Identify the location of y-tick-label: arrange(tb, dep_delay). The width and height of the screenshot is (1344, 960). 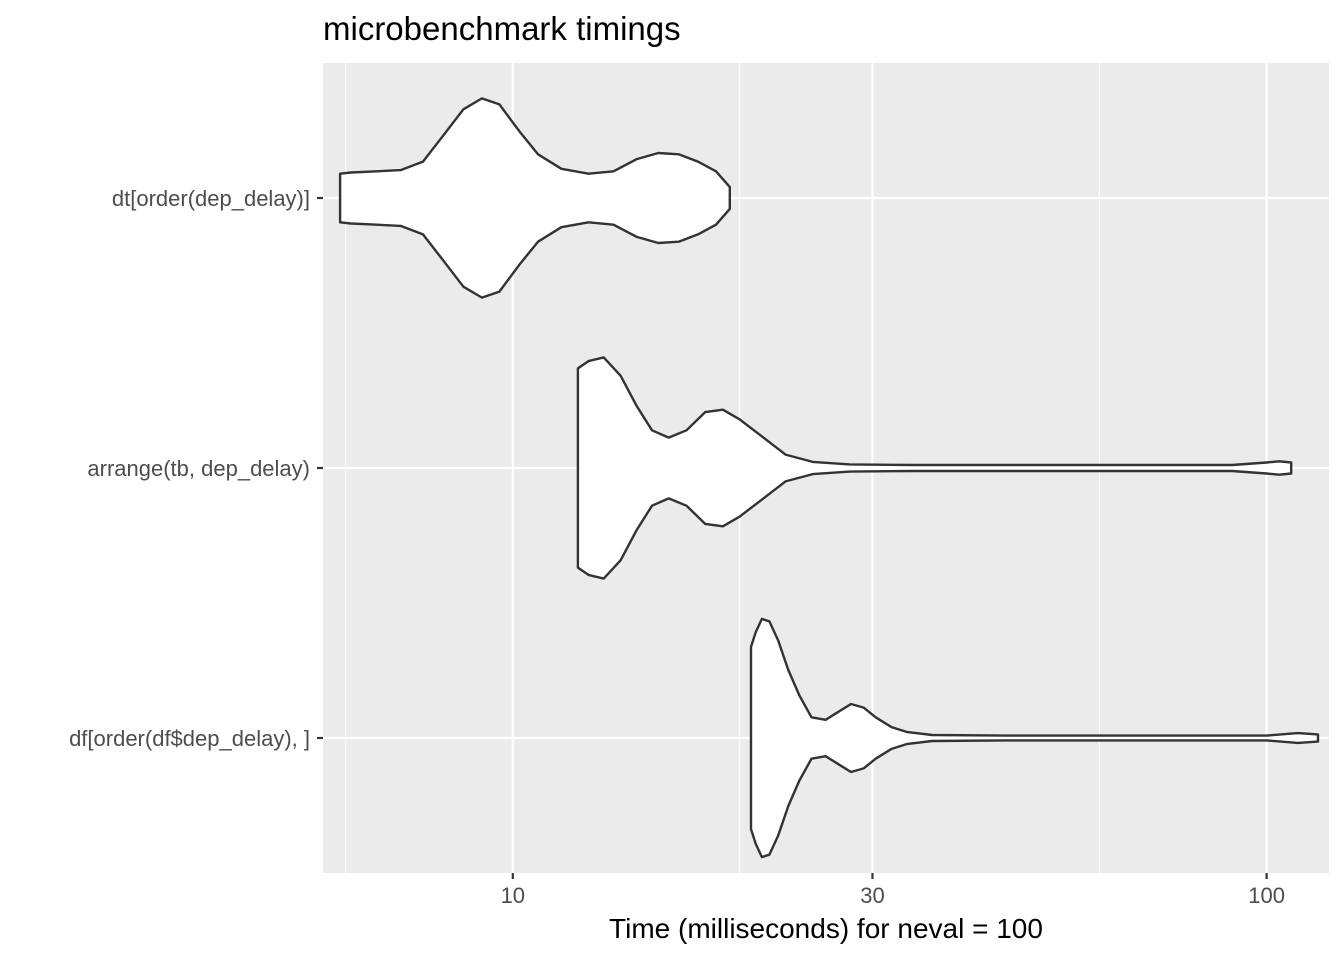
(198, 468).